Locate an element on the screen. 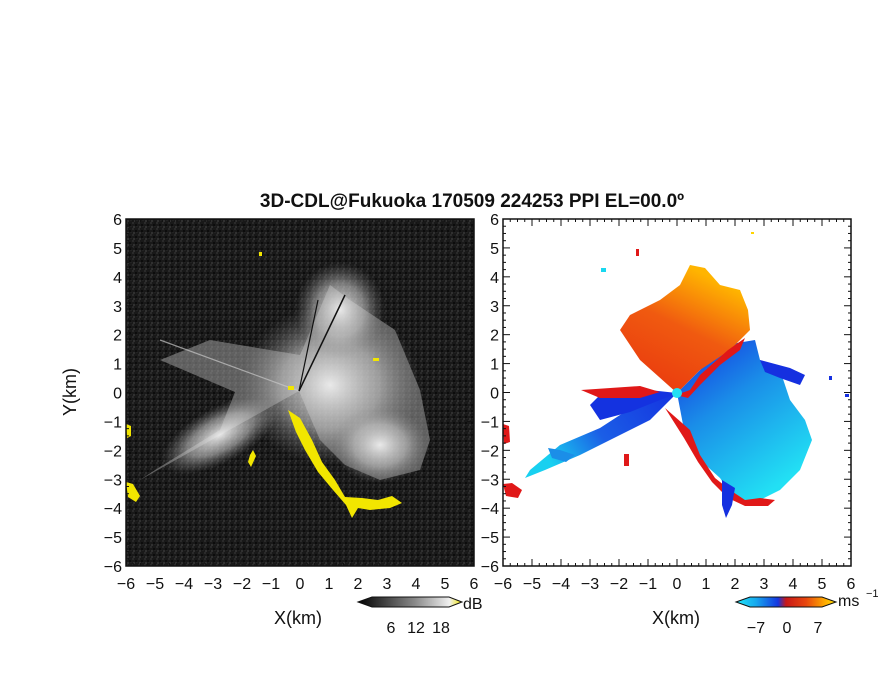 The height and width of the screenshot is (680, 880). approaching-sector-east is located at coordinates (744, 420).